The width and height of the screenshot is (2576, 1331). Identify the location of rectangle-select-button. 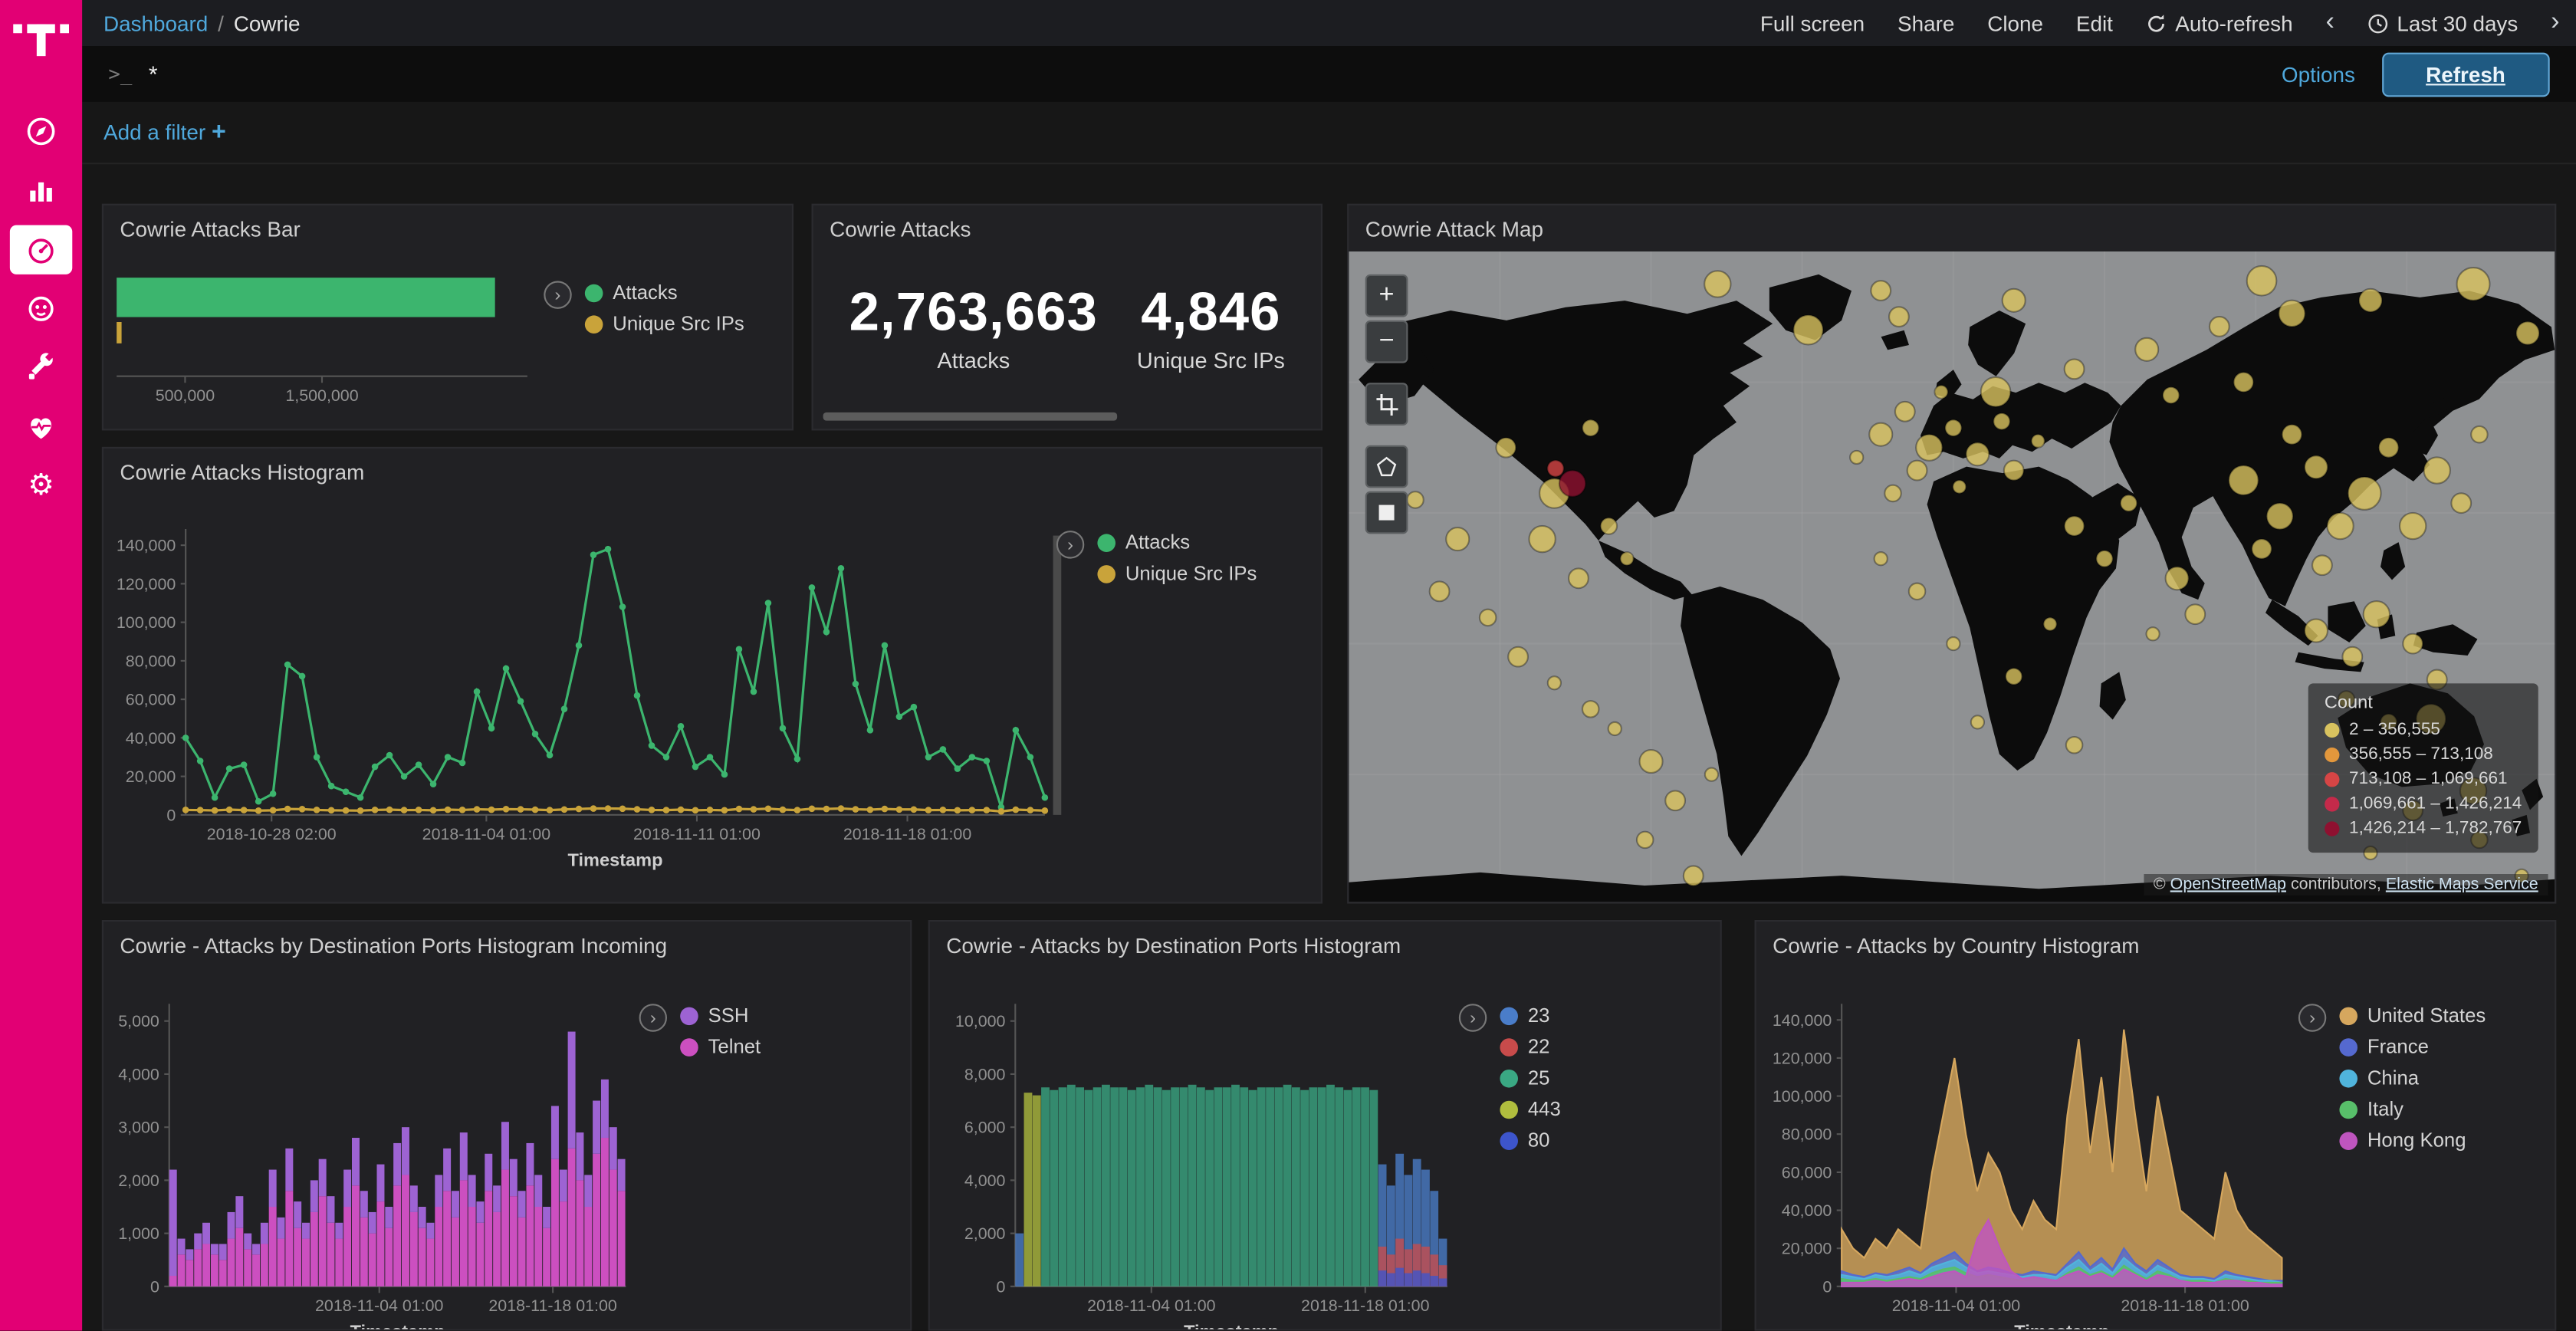
(1387, 512).